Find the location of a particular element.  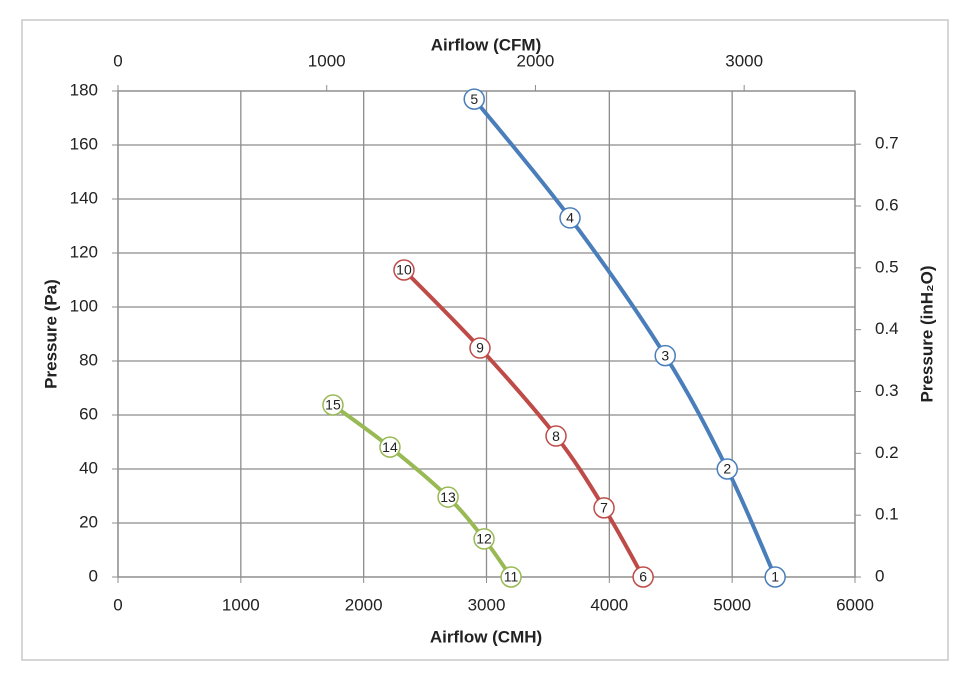

point-label: 5 is located at coordinates (474, 99).